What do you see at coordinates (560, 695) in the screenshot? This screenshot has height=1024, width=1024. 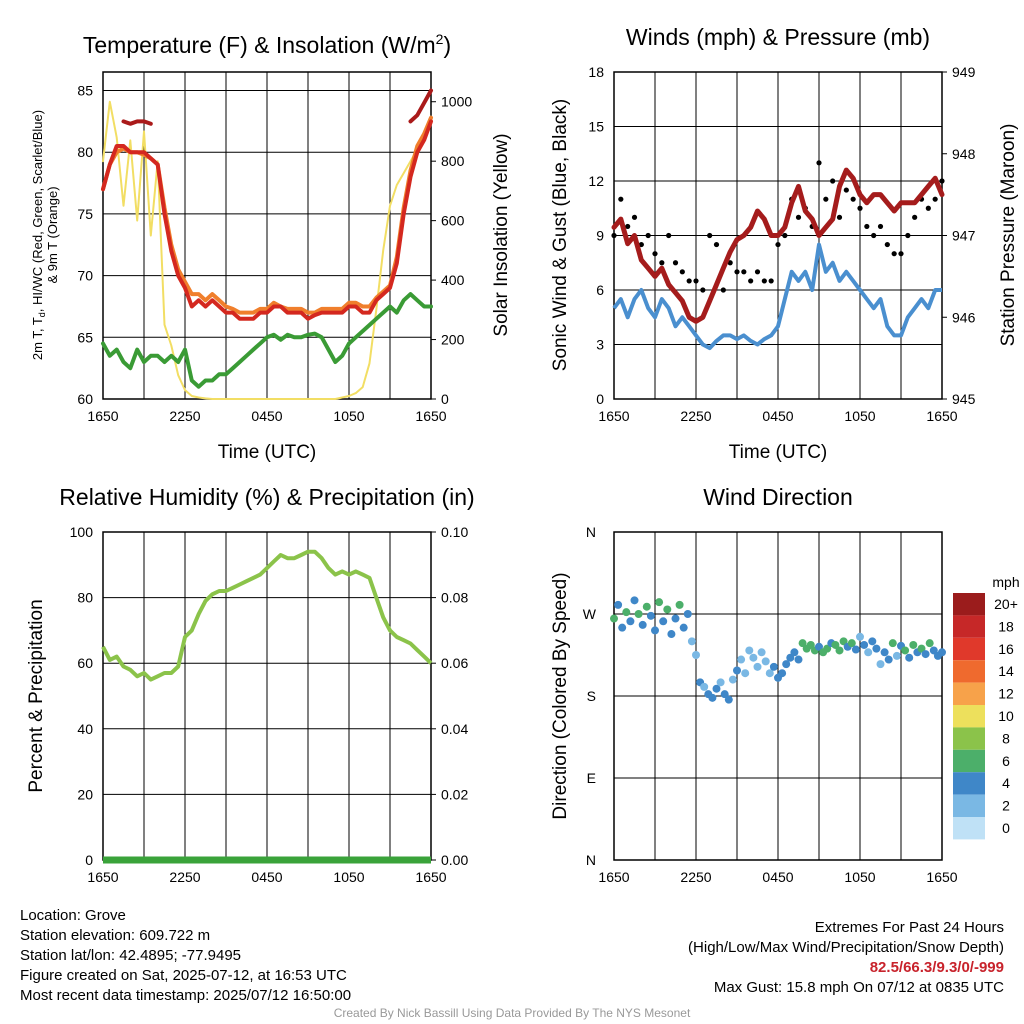 I see `direction-ylabel-left: Direction (Colored By Speed)` at bounding box center [560, 695].